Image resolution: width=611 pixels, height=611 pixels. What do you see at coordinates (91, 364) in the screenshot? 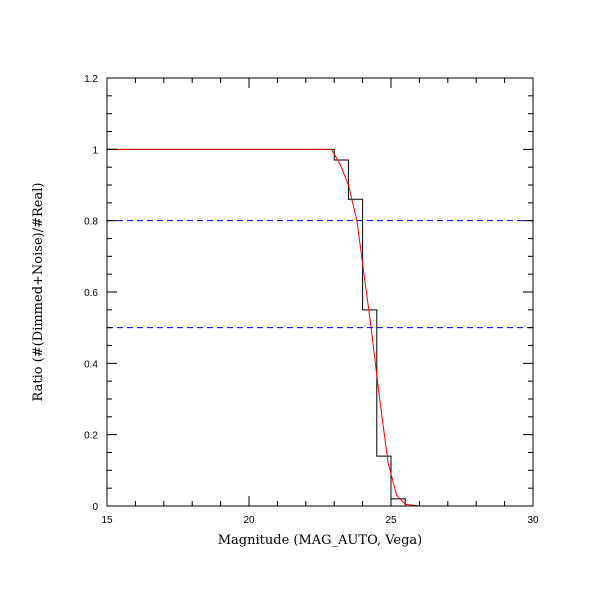
I see `y-tick-label: 0.4` at bounding box center [91, 364].